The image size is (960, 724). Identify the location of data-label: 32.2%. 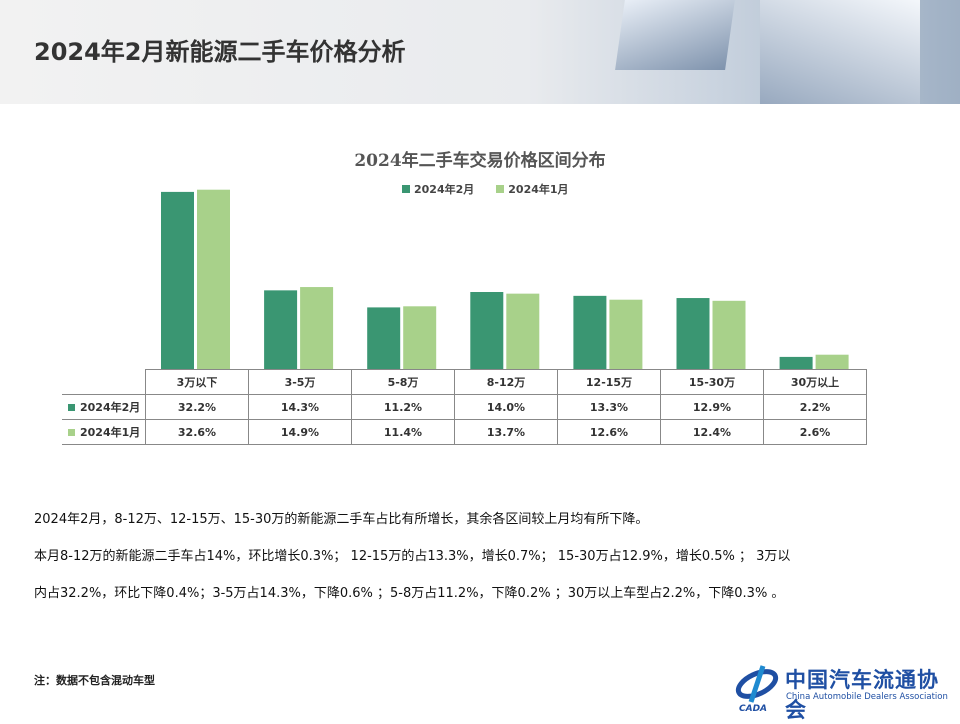
(197, 407).